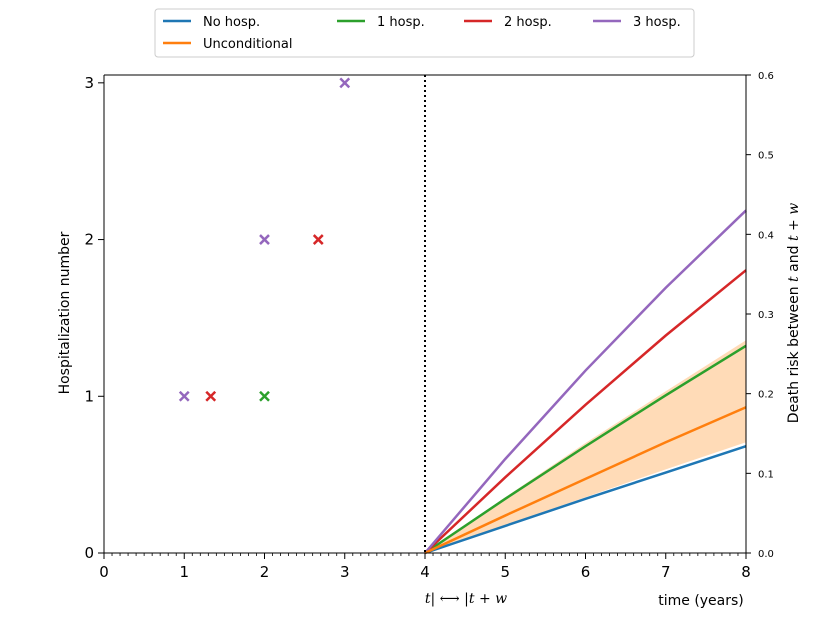 The image size is (830, 623). What do you see at coordinates (345, 572) in the screenshot?
I see `x-tick-label: 3` at bounding box center [345, 572].